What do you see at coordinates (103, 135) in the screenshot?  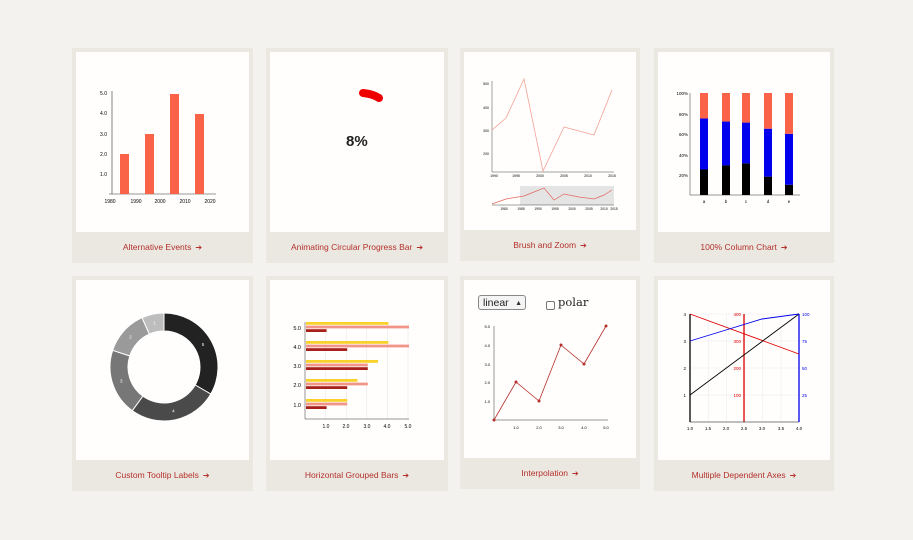 I see `y-tick: 3.0` at bounding box center [103, 135].